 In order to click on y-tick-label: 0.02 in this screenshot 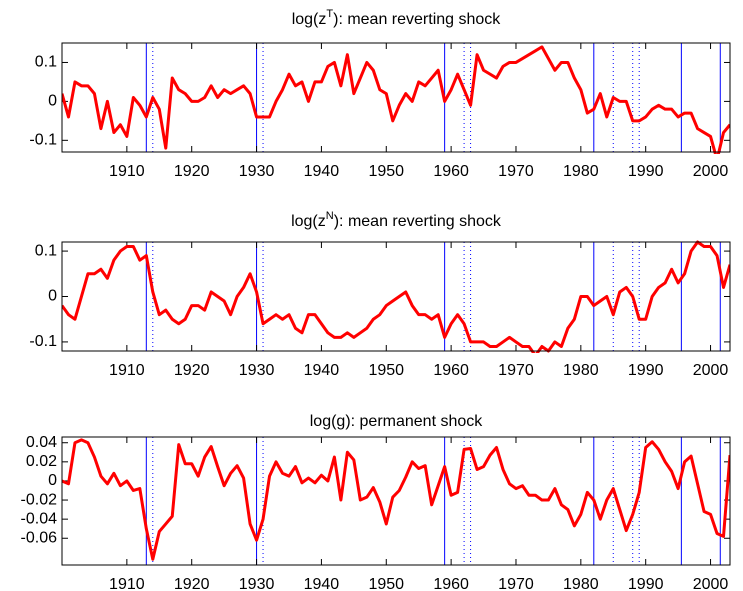, I will do `click(41, 461)`.